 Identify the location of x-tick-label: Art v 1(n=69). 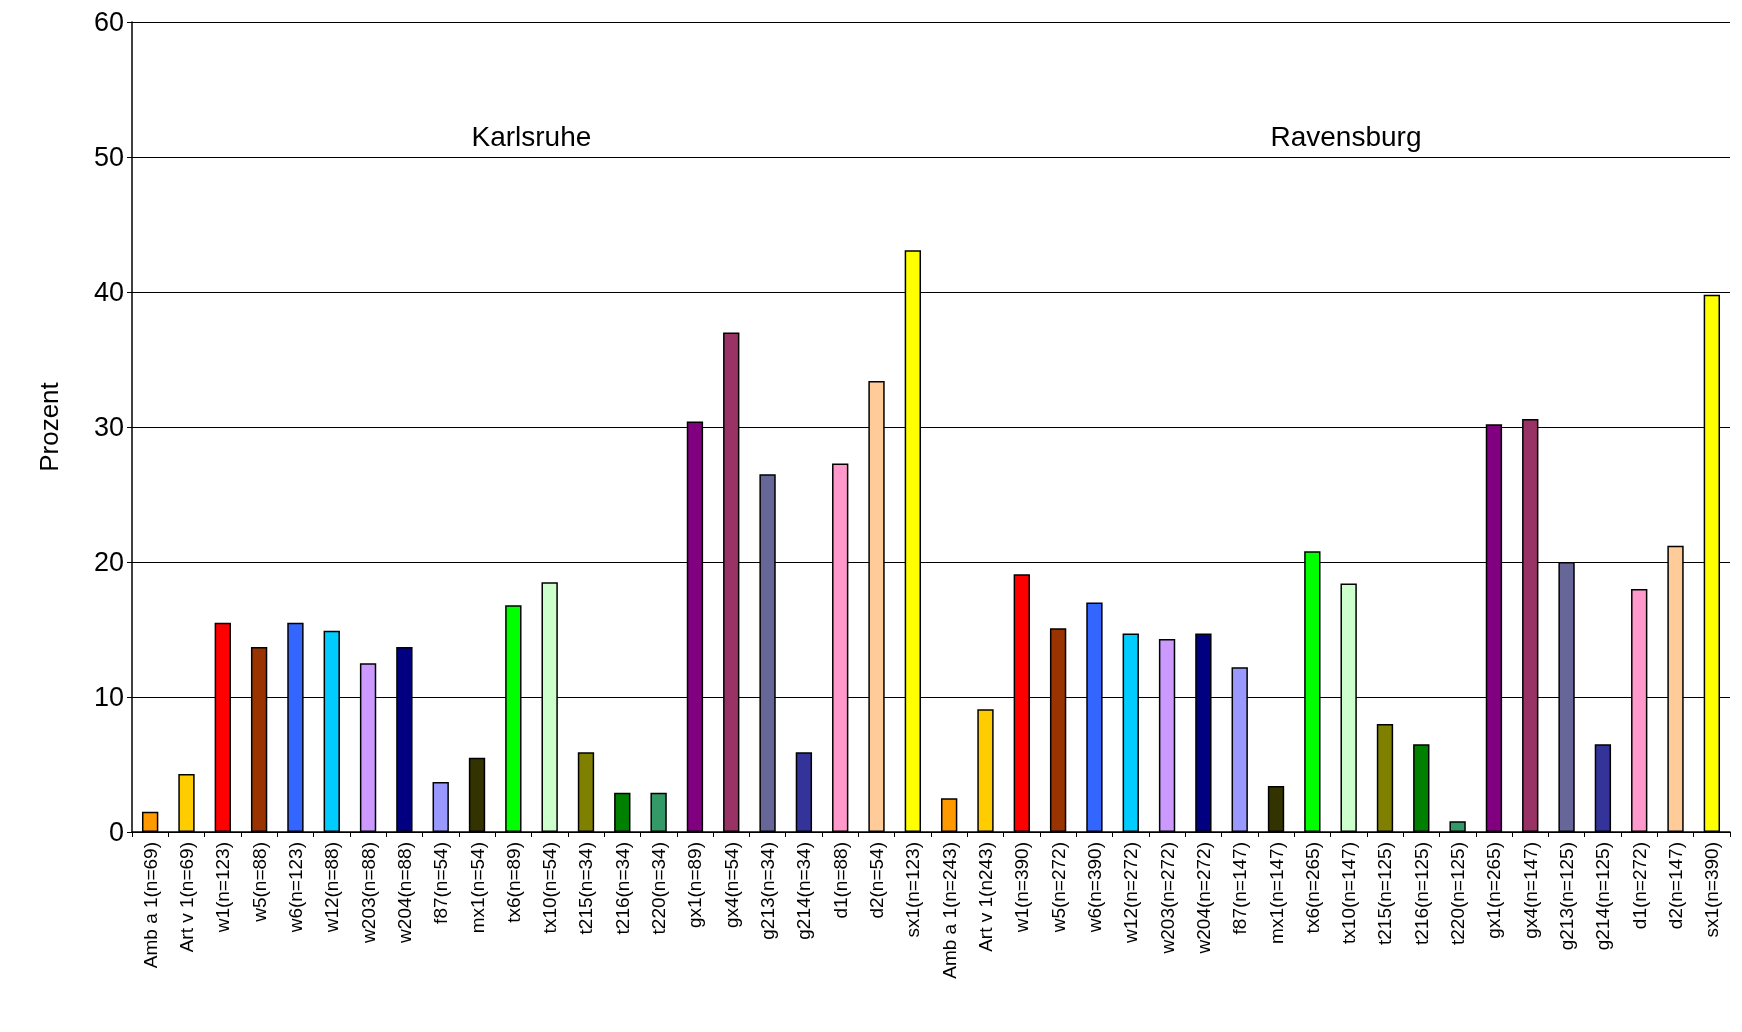
(186, 897).